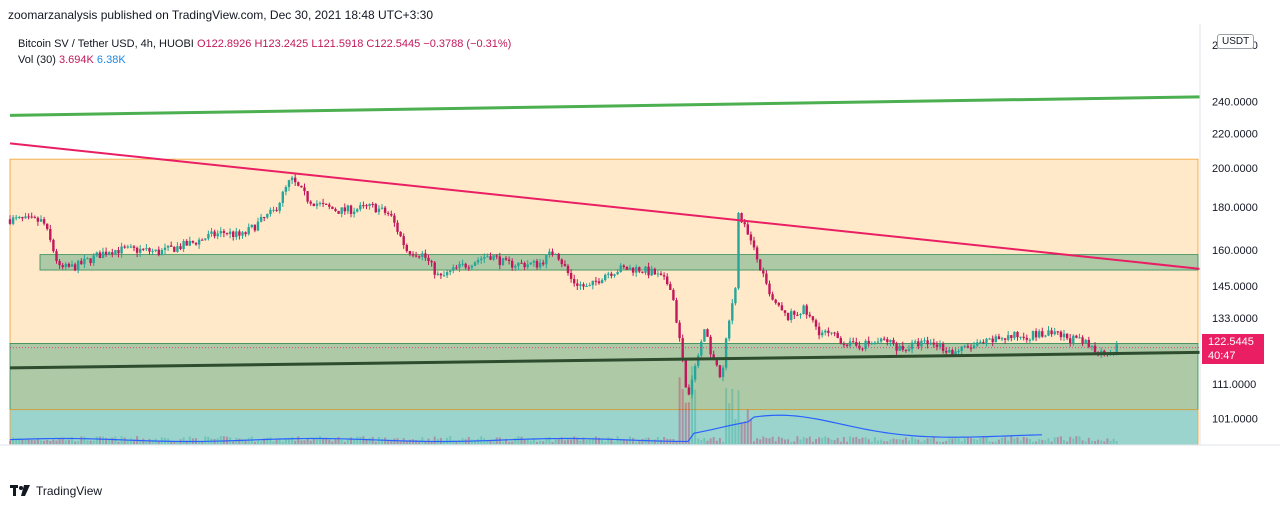  Describe the element at coordinates (1051, 455) in the screenshot. I see `time-tick-label: 26` at that location.